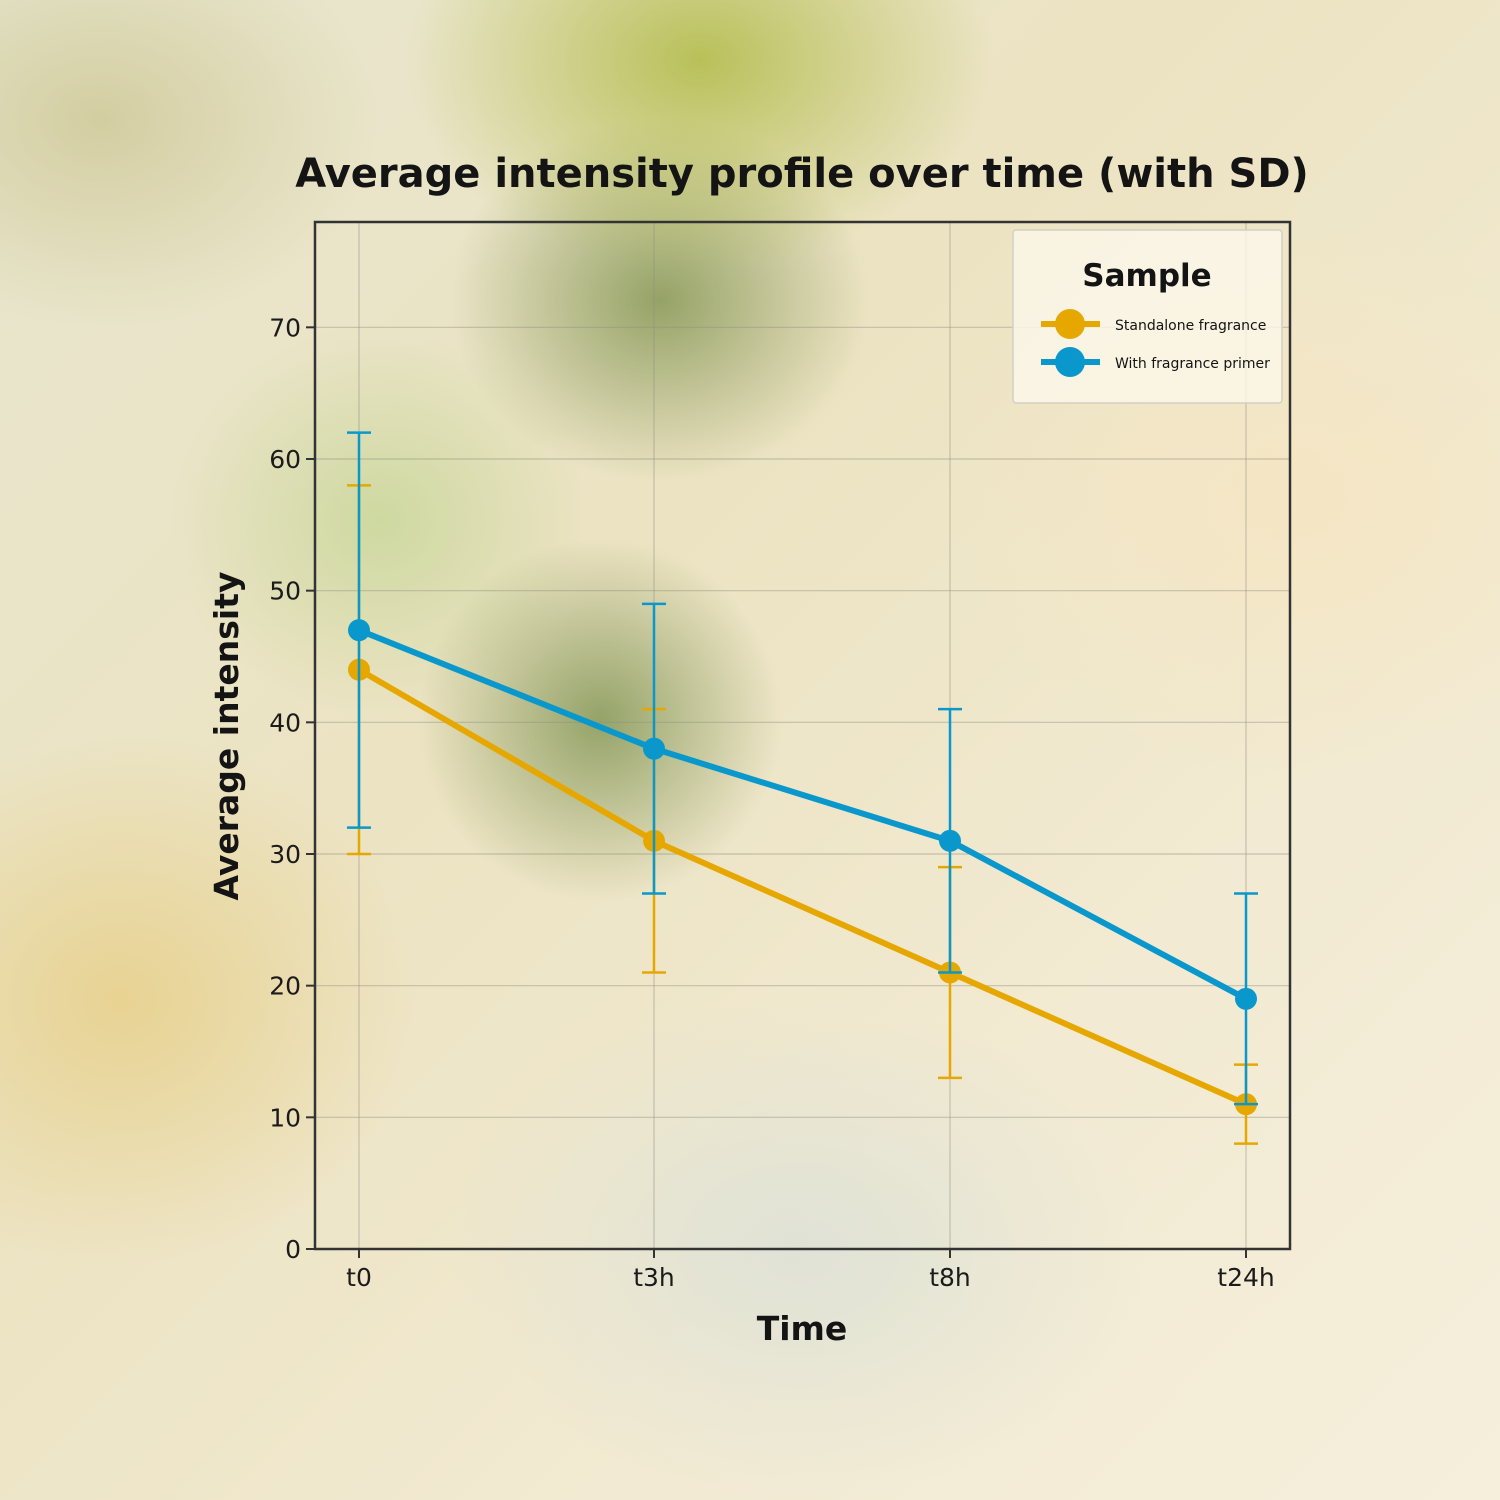 The width and height of the screenshot is (1500, 1500). What do you see at coordinates (359, 1277) in the screenshot?
I see `x-tick-label: t0` at bounding box center [359, 1277].